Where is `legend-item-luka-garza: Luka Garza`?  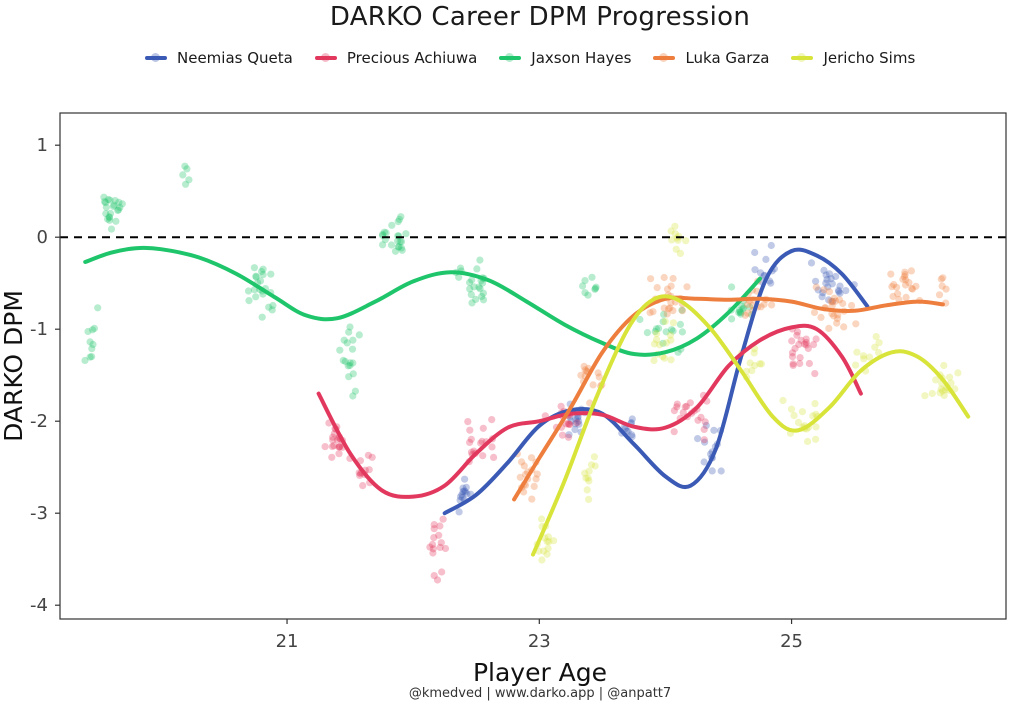 legend-item-luka-garza: Luka Garza is located at coordinates (711, 58).